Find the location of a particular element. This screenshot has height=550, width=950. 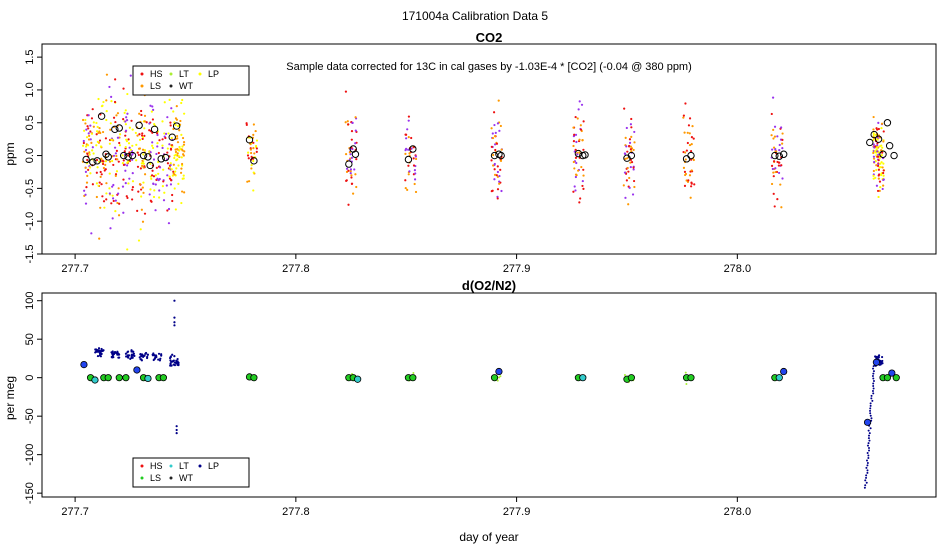

o2n2-legend-marker-lp is located at coordinates (200, 466).